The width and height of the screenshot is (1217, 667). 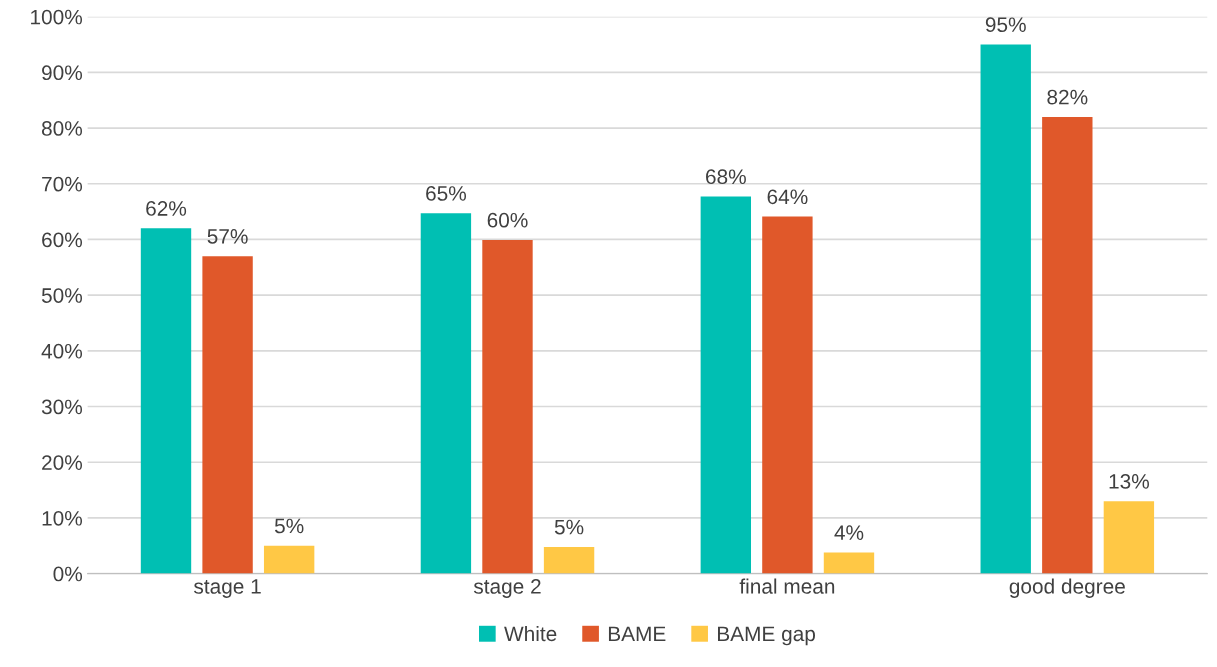 What do you see at coordinates (446, 193) in the screenshot?
I see `data-label: 65%` at bounding box center [446, 193].